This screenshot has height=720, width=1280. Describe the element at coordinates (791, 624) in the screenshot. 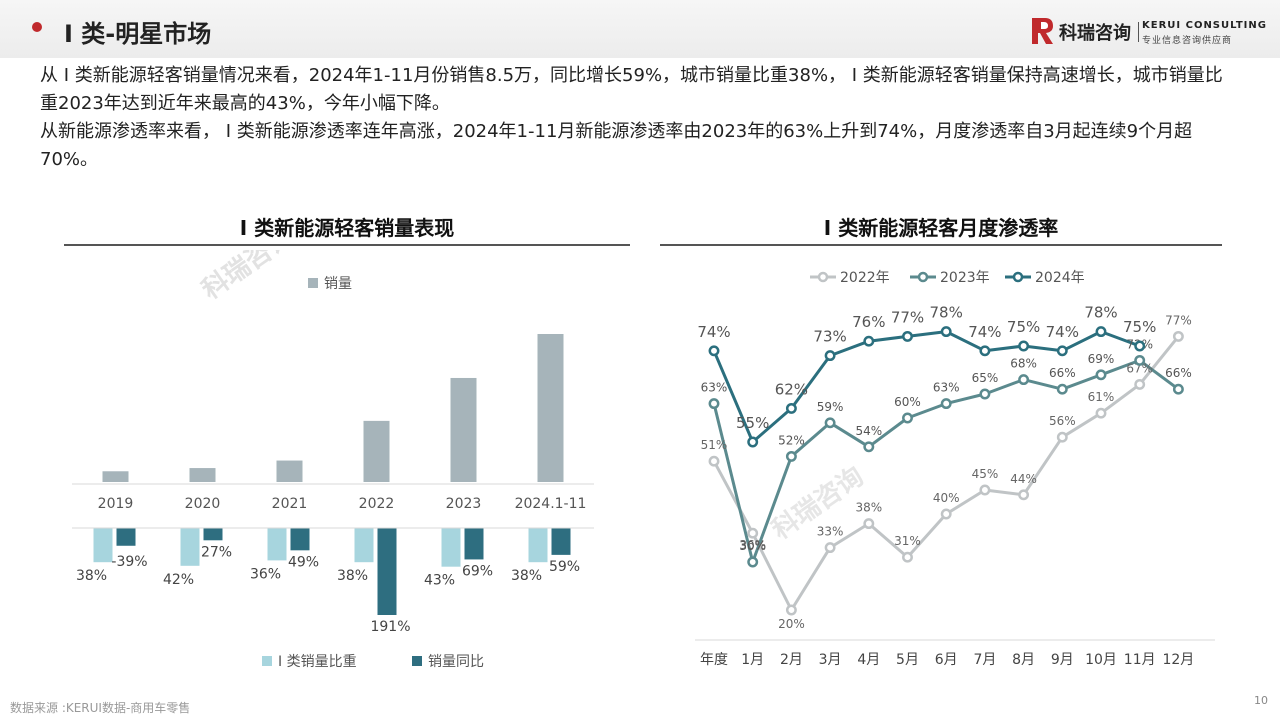

I see `data-label: 20%` at that location.